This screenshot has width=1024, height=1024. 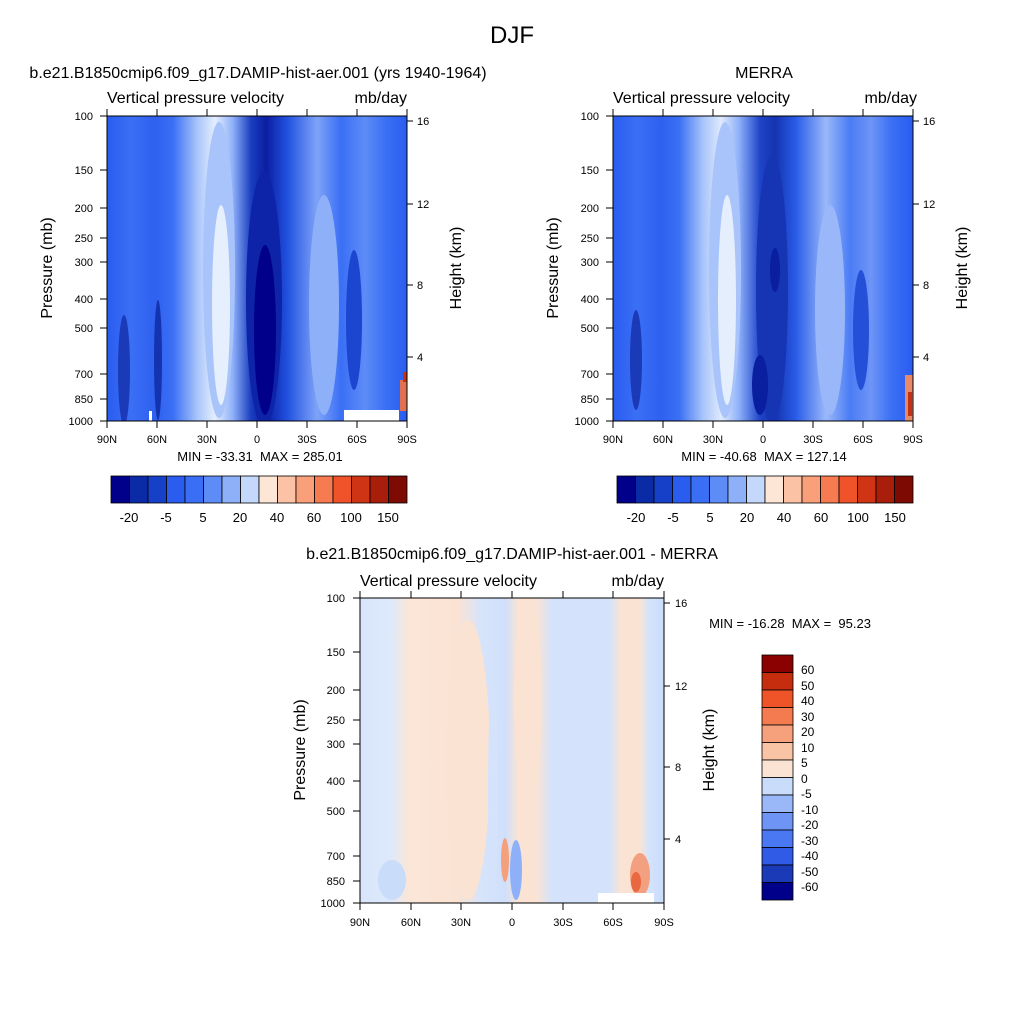 I want to click on panel-diff-ytick: 700, so click(x=336, y=857).